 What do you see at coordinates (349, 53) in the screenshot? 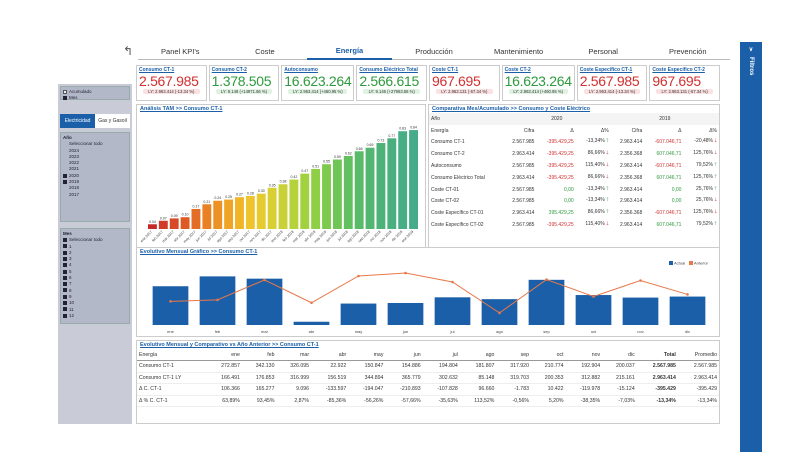
I see `tab-energia: Energía` at bounding box center [349, 53].